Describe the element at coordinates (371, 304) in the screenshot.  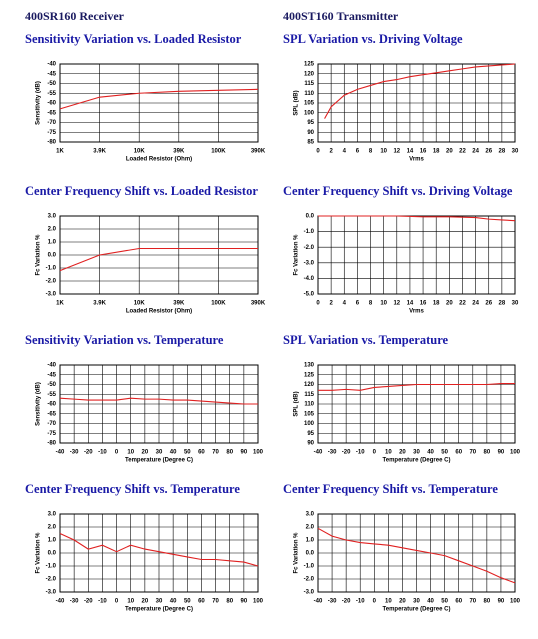
I see `x-tick-label: 8` at that location.